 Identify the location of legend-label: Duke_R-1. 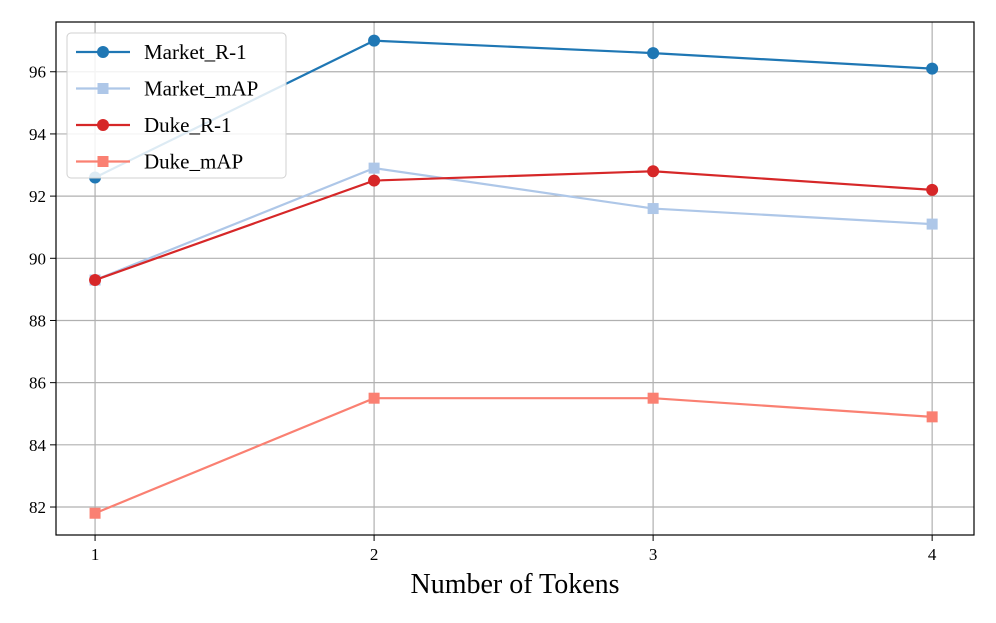
(188, 125).